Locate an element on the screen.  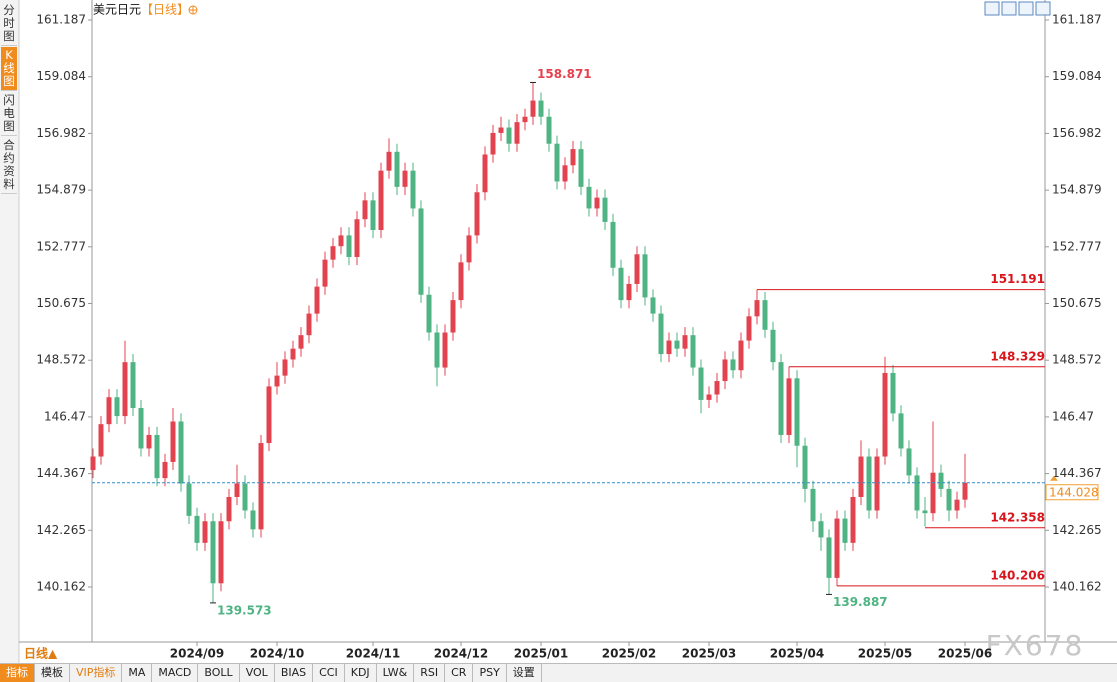
side-tab: 分时图 is located at coordinates (9, 24).